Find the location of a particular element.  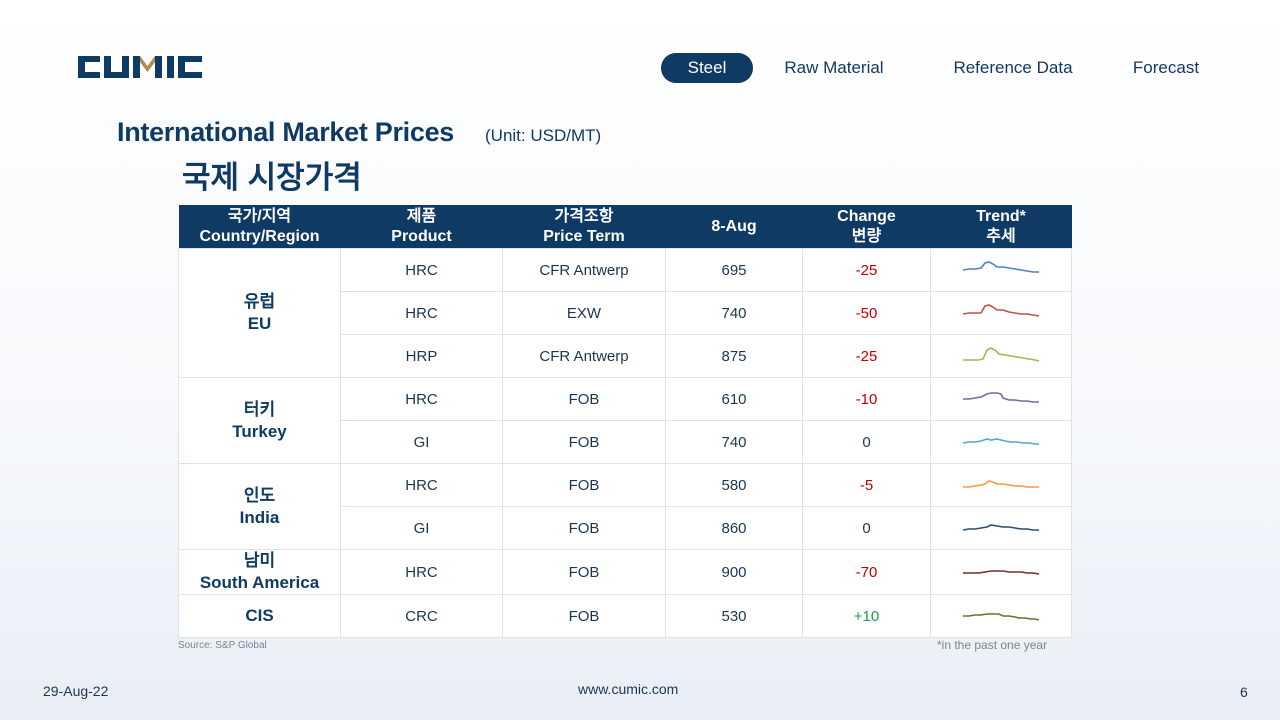

region-cell-cis: CIS is located at coordinates (259, 616).